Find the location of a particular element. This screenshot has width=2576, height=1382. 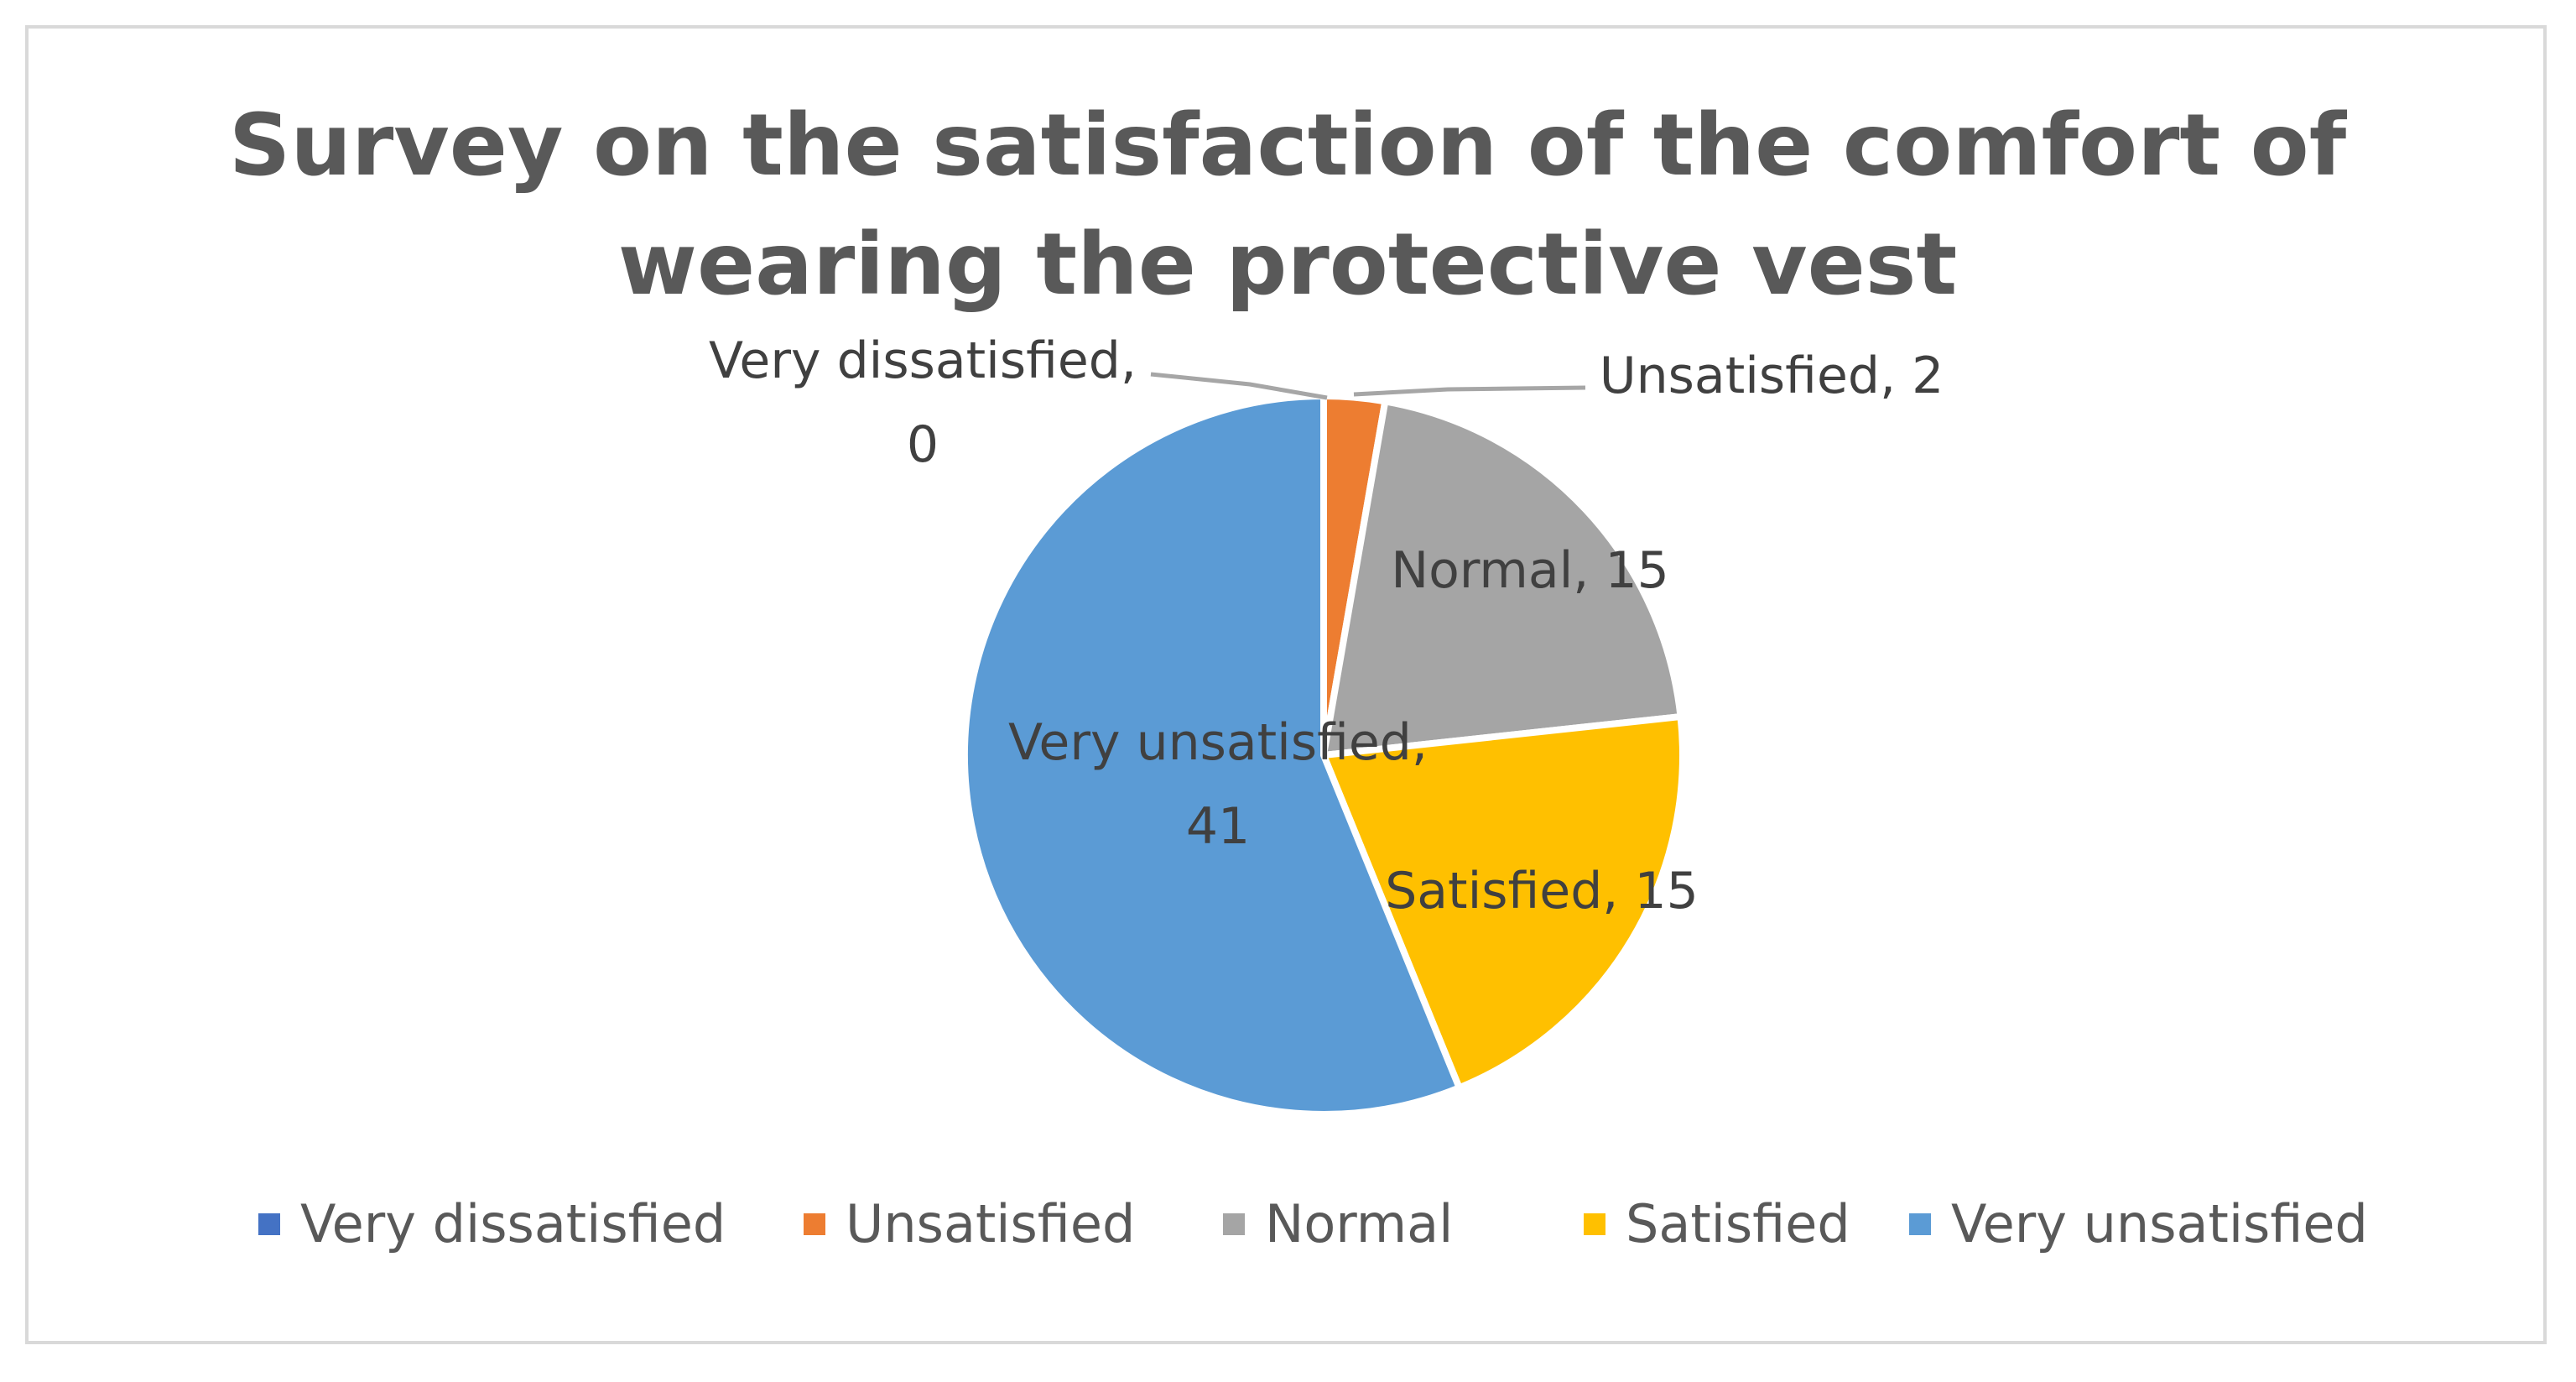

legend-label-unsatisfied: Unsatisfied is located at coordinates (990, 1223).